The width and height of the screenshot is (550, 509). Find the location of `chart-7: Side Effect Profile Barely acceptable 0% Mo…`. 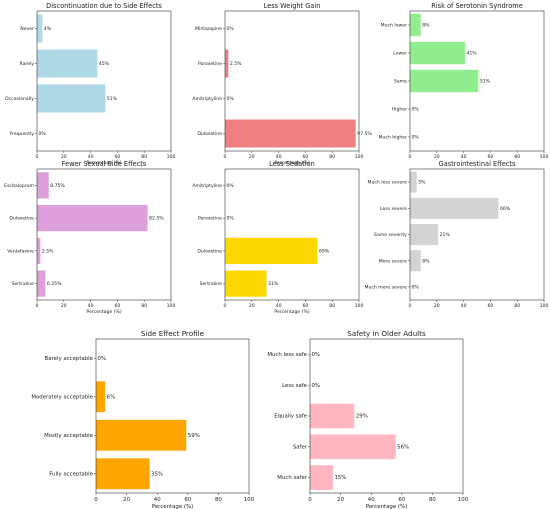

chart-7: Side Effect Profile Barely acceptable 0% Mo… is located at coordinates (142, 419).